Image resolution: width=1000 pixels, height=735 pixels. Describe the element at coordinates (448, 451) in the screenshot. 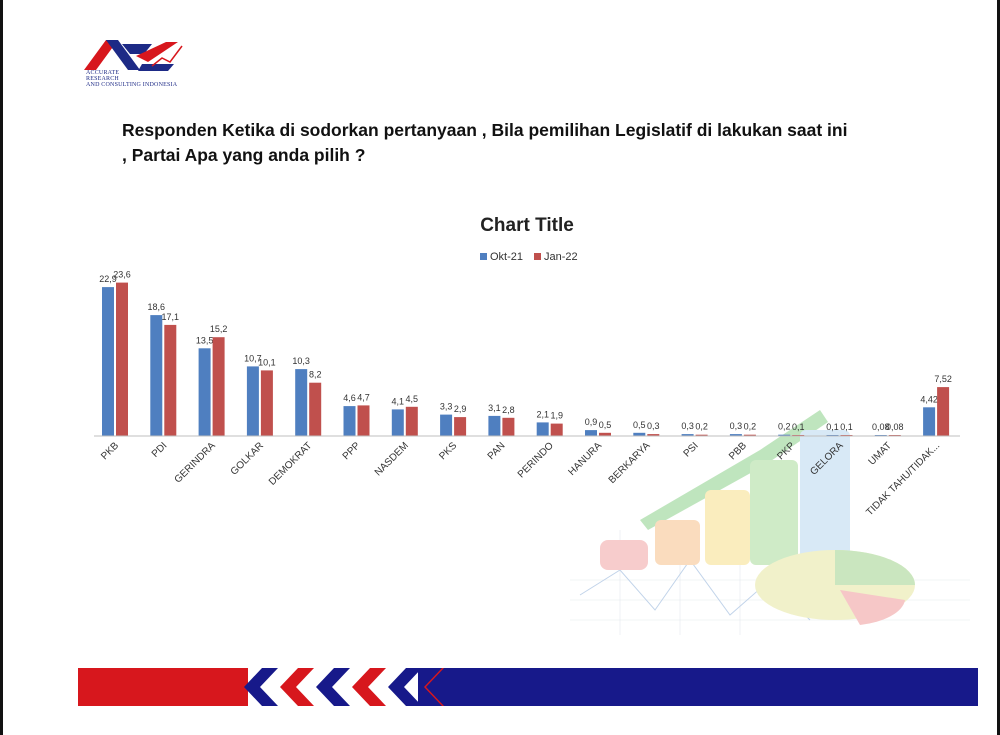

I see `x-tick-label-7: PKS` at that location.